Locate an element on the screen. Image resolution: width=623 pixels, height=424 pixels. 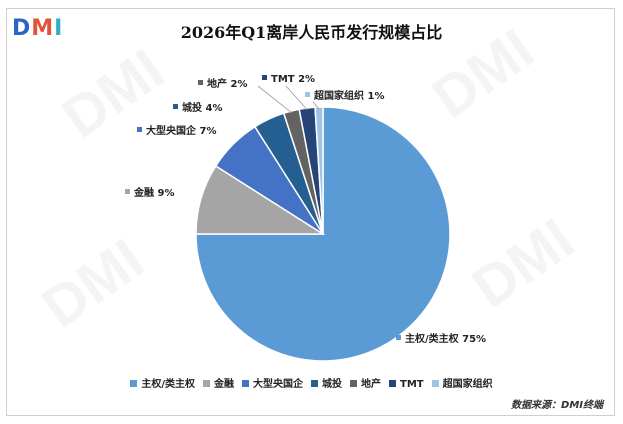
legend-label: 主权/类主权 is located at coordinates (168, 384).